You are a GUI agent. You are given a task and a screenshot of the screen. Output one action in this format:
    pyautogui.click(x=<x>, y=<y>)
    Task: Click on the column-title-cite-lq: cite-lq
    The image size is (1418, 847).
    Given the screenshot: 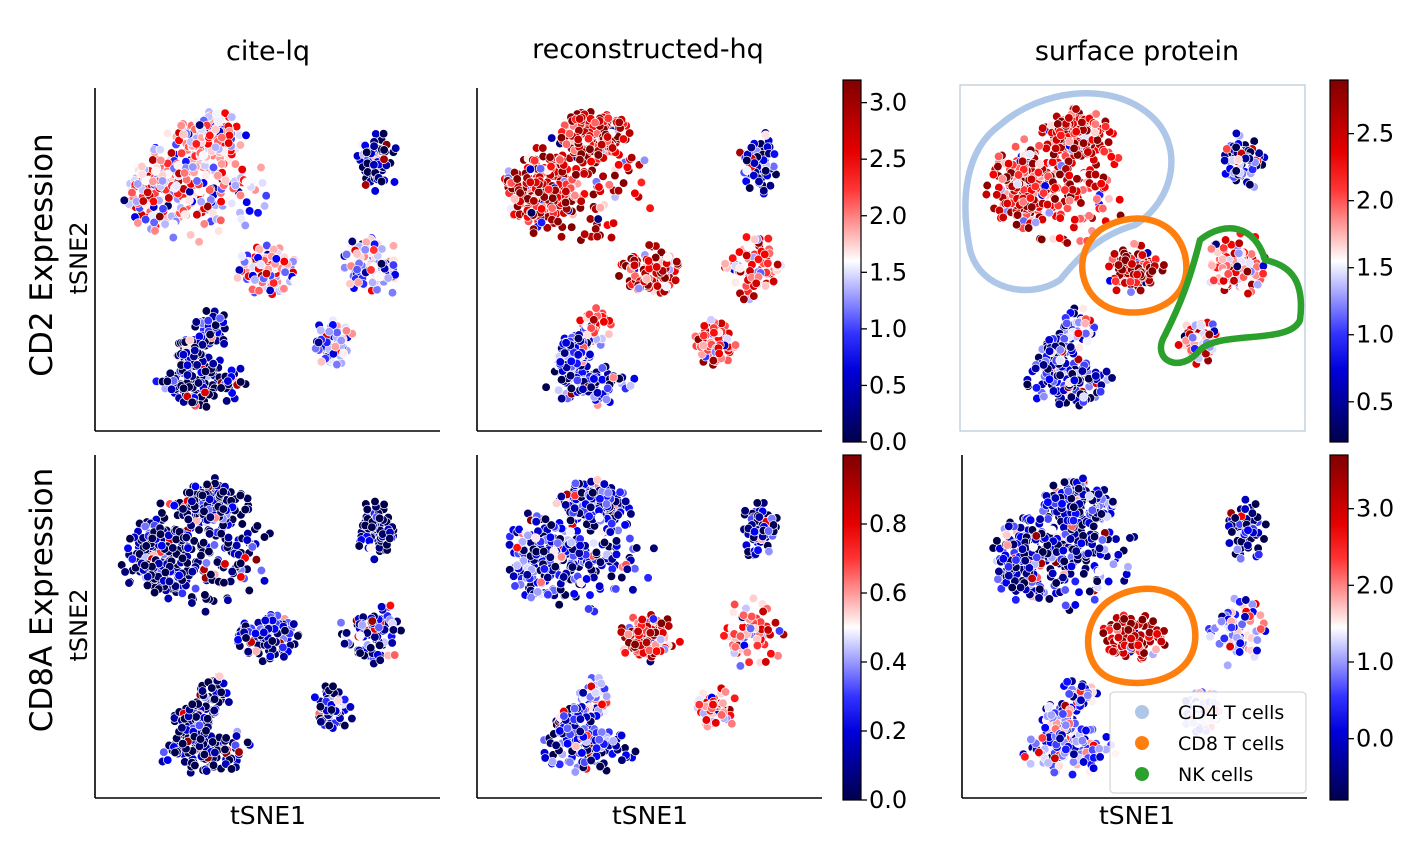 What is the action you would take?
    pyautogui.click(x=268, y=51)
    